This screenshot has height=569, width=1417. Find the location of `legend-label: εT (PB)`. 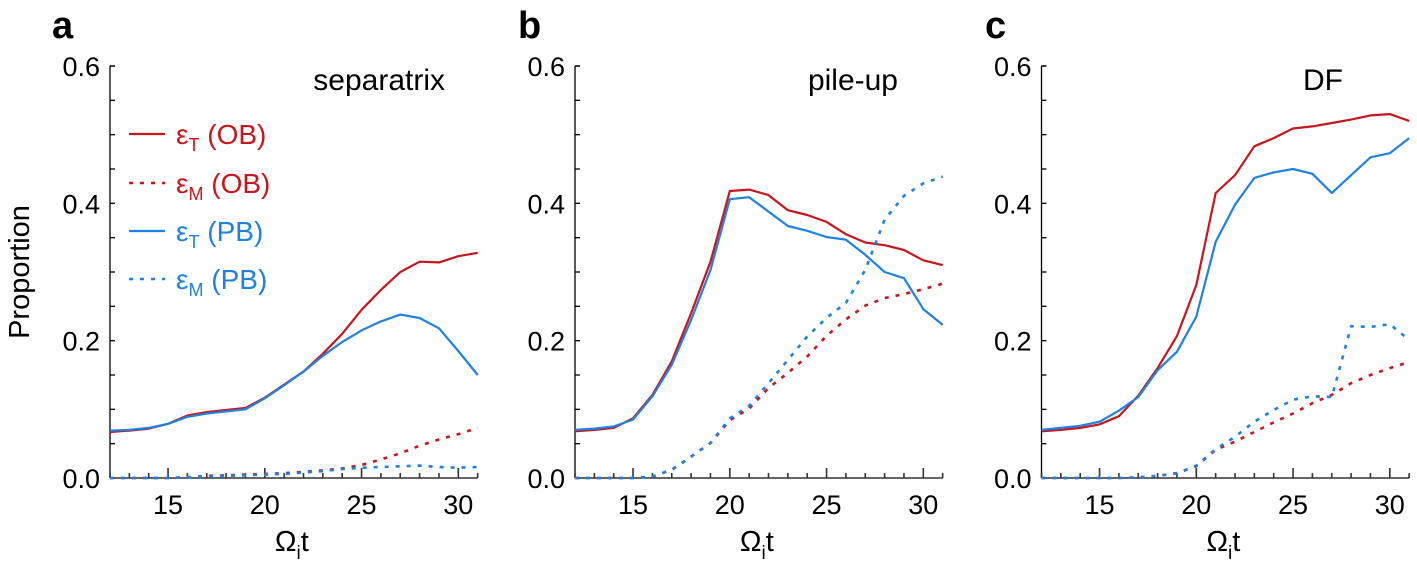

legend-label: εT (PB) is located at coordinates (219, 234).